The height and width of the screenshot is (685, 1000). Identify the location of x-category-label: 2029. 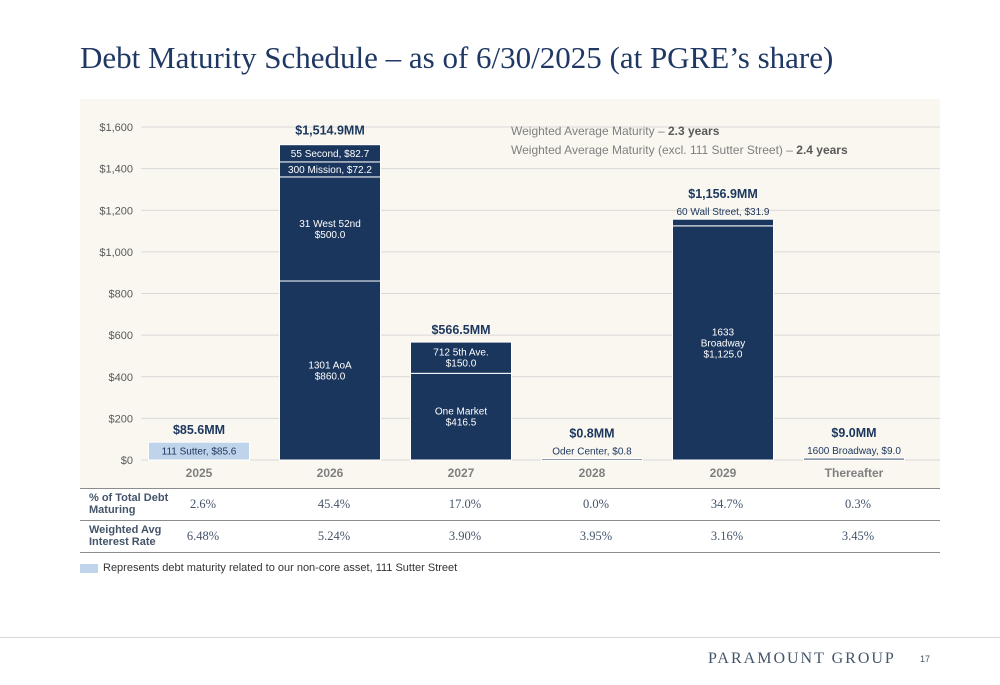
(723, 473).